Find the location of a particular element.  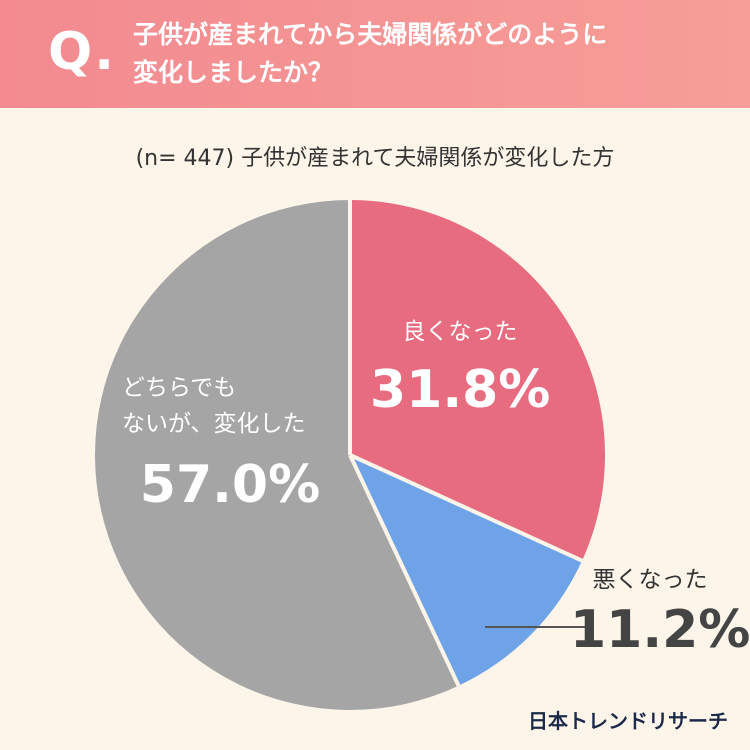

pie-slice is located at coordinates (466, 570).